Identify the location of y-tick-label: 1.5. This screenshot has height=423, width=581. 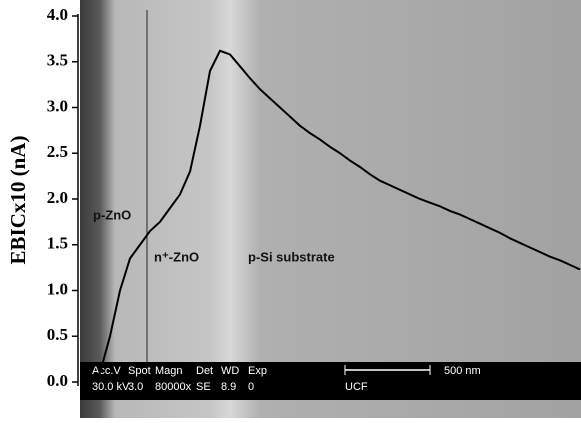
(57, 243).